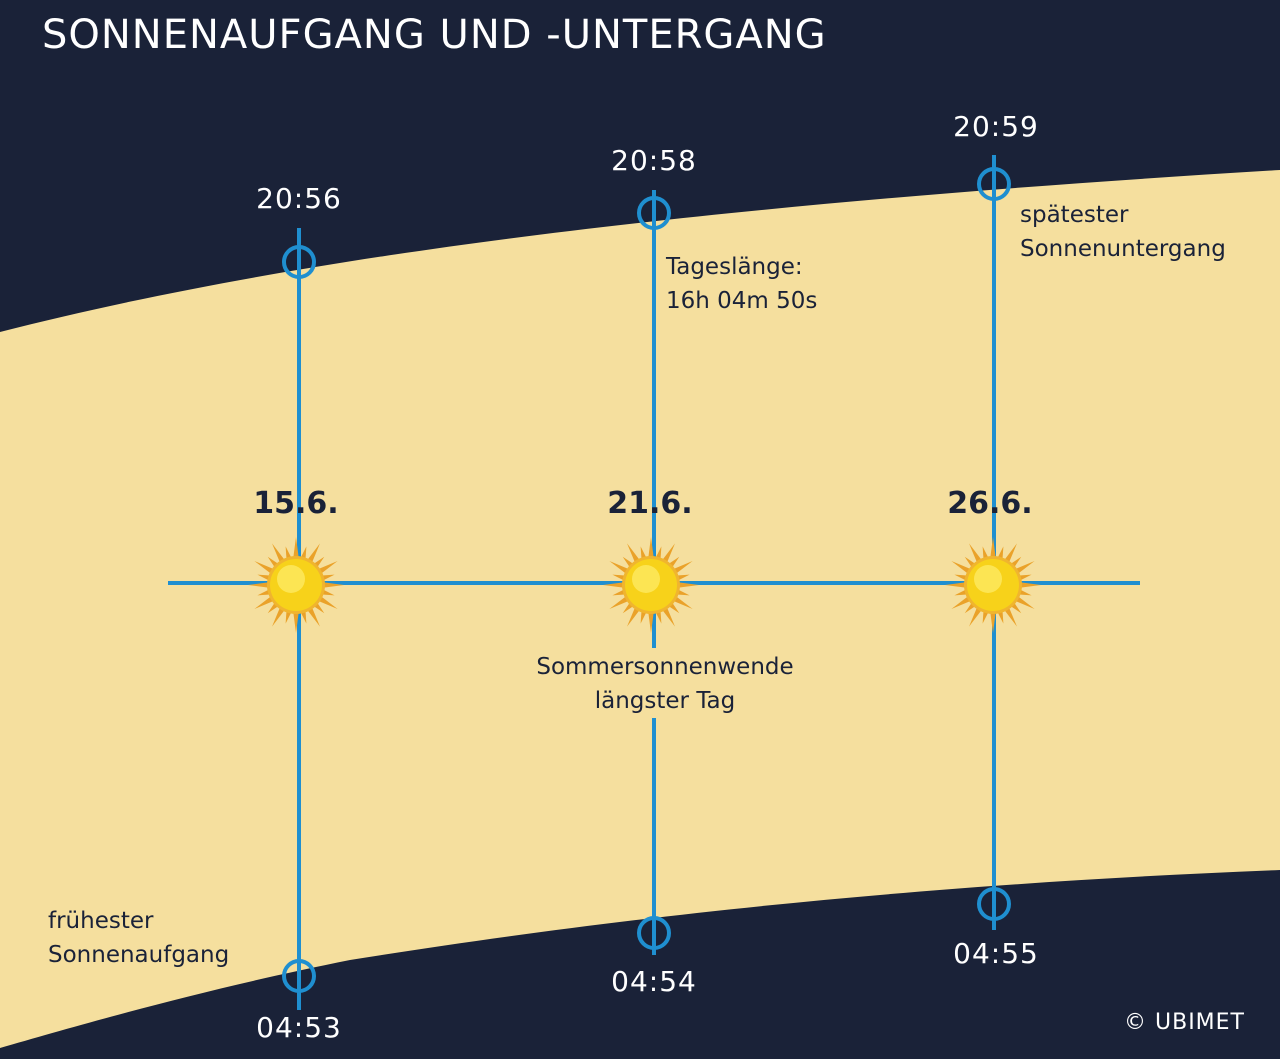  Describe the element at coordinates (299, 1027) in the screenshot. I see `day-1-sunrise-time: 04:53` at that location.